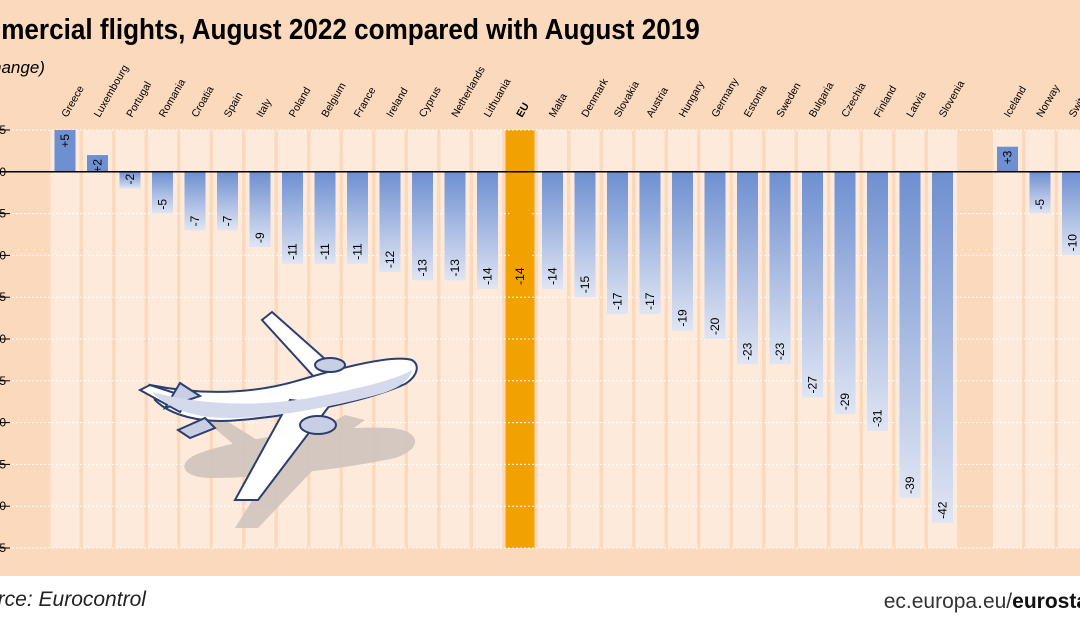 This screenshot has width=1080, height=630. I want to click on value-label: -29, so click(845, 402).